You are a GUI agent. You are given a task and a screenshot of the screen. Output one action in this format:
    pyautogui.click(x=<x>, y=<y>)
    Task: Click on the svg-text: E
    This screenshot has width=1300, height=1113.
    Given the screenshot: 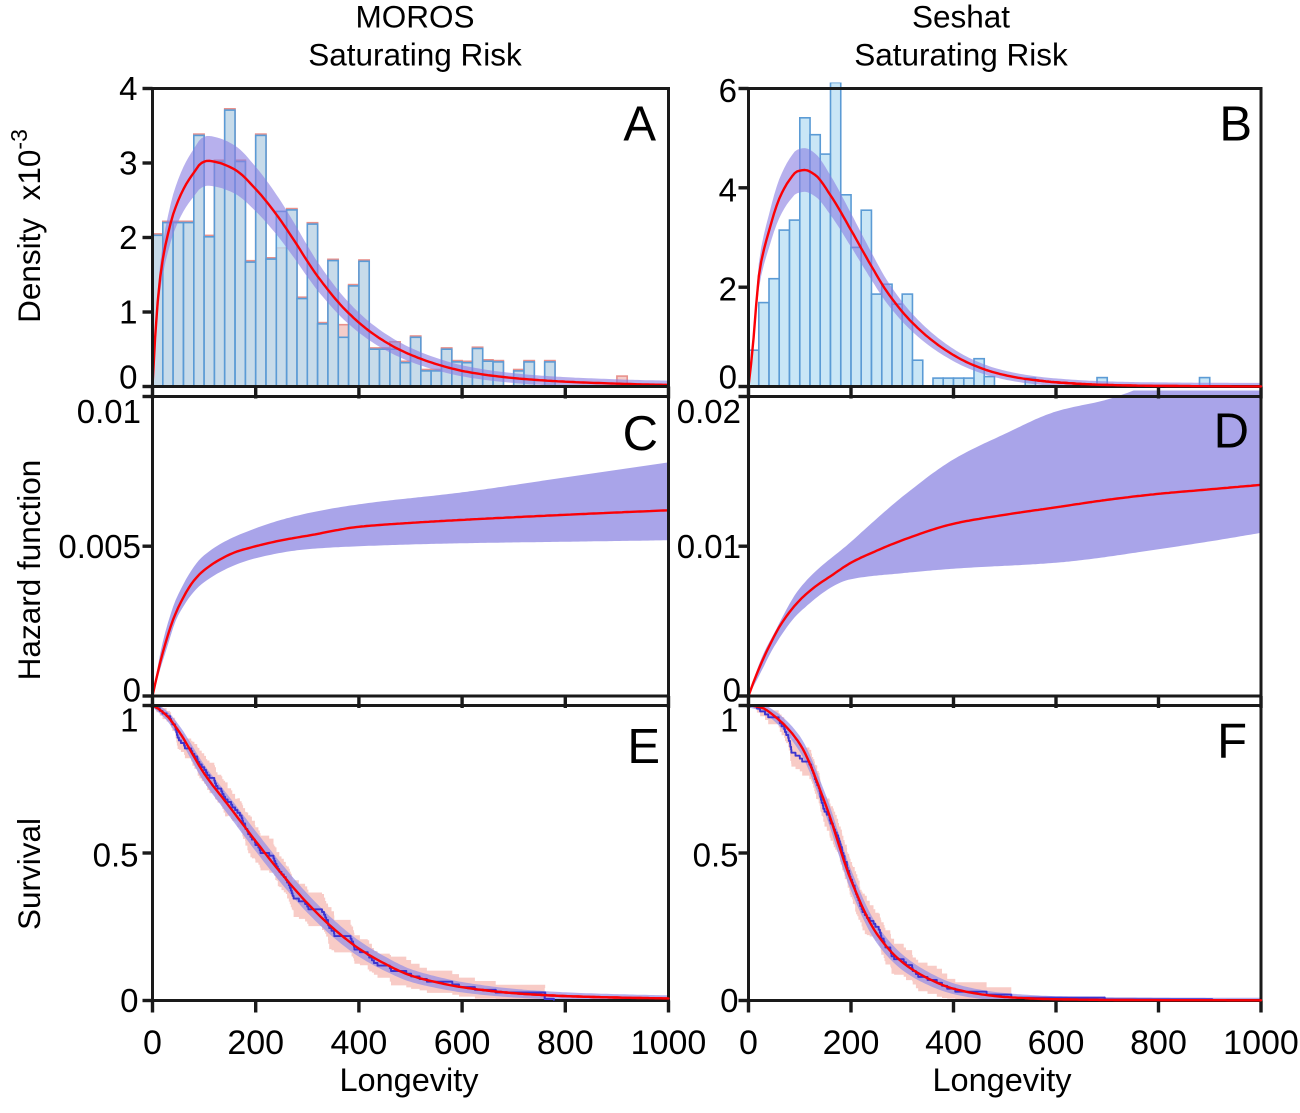 What is the action you would take?
    pyautogui.click(x=643, y=747)
    